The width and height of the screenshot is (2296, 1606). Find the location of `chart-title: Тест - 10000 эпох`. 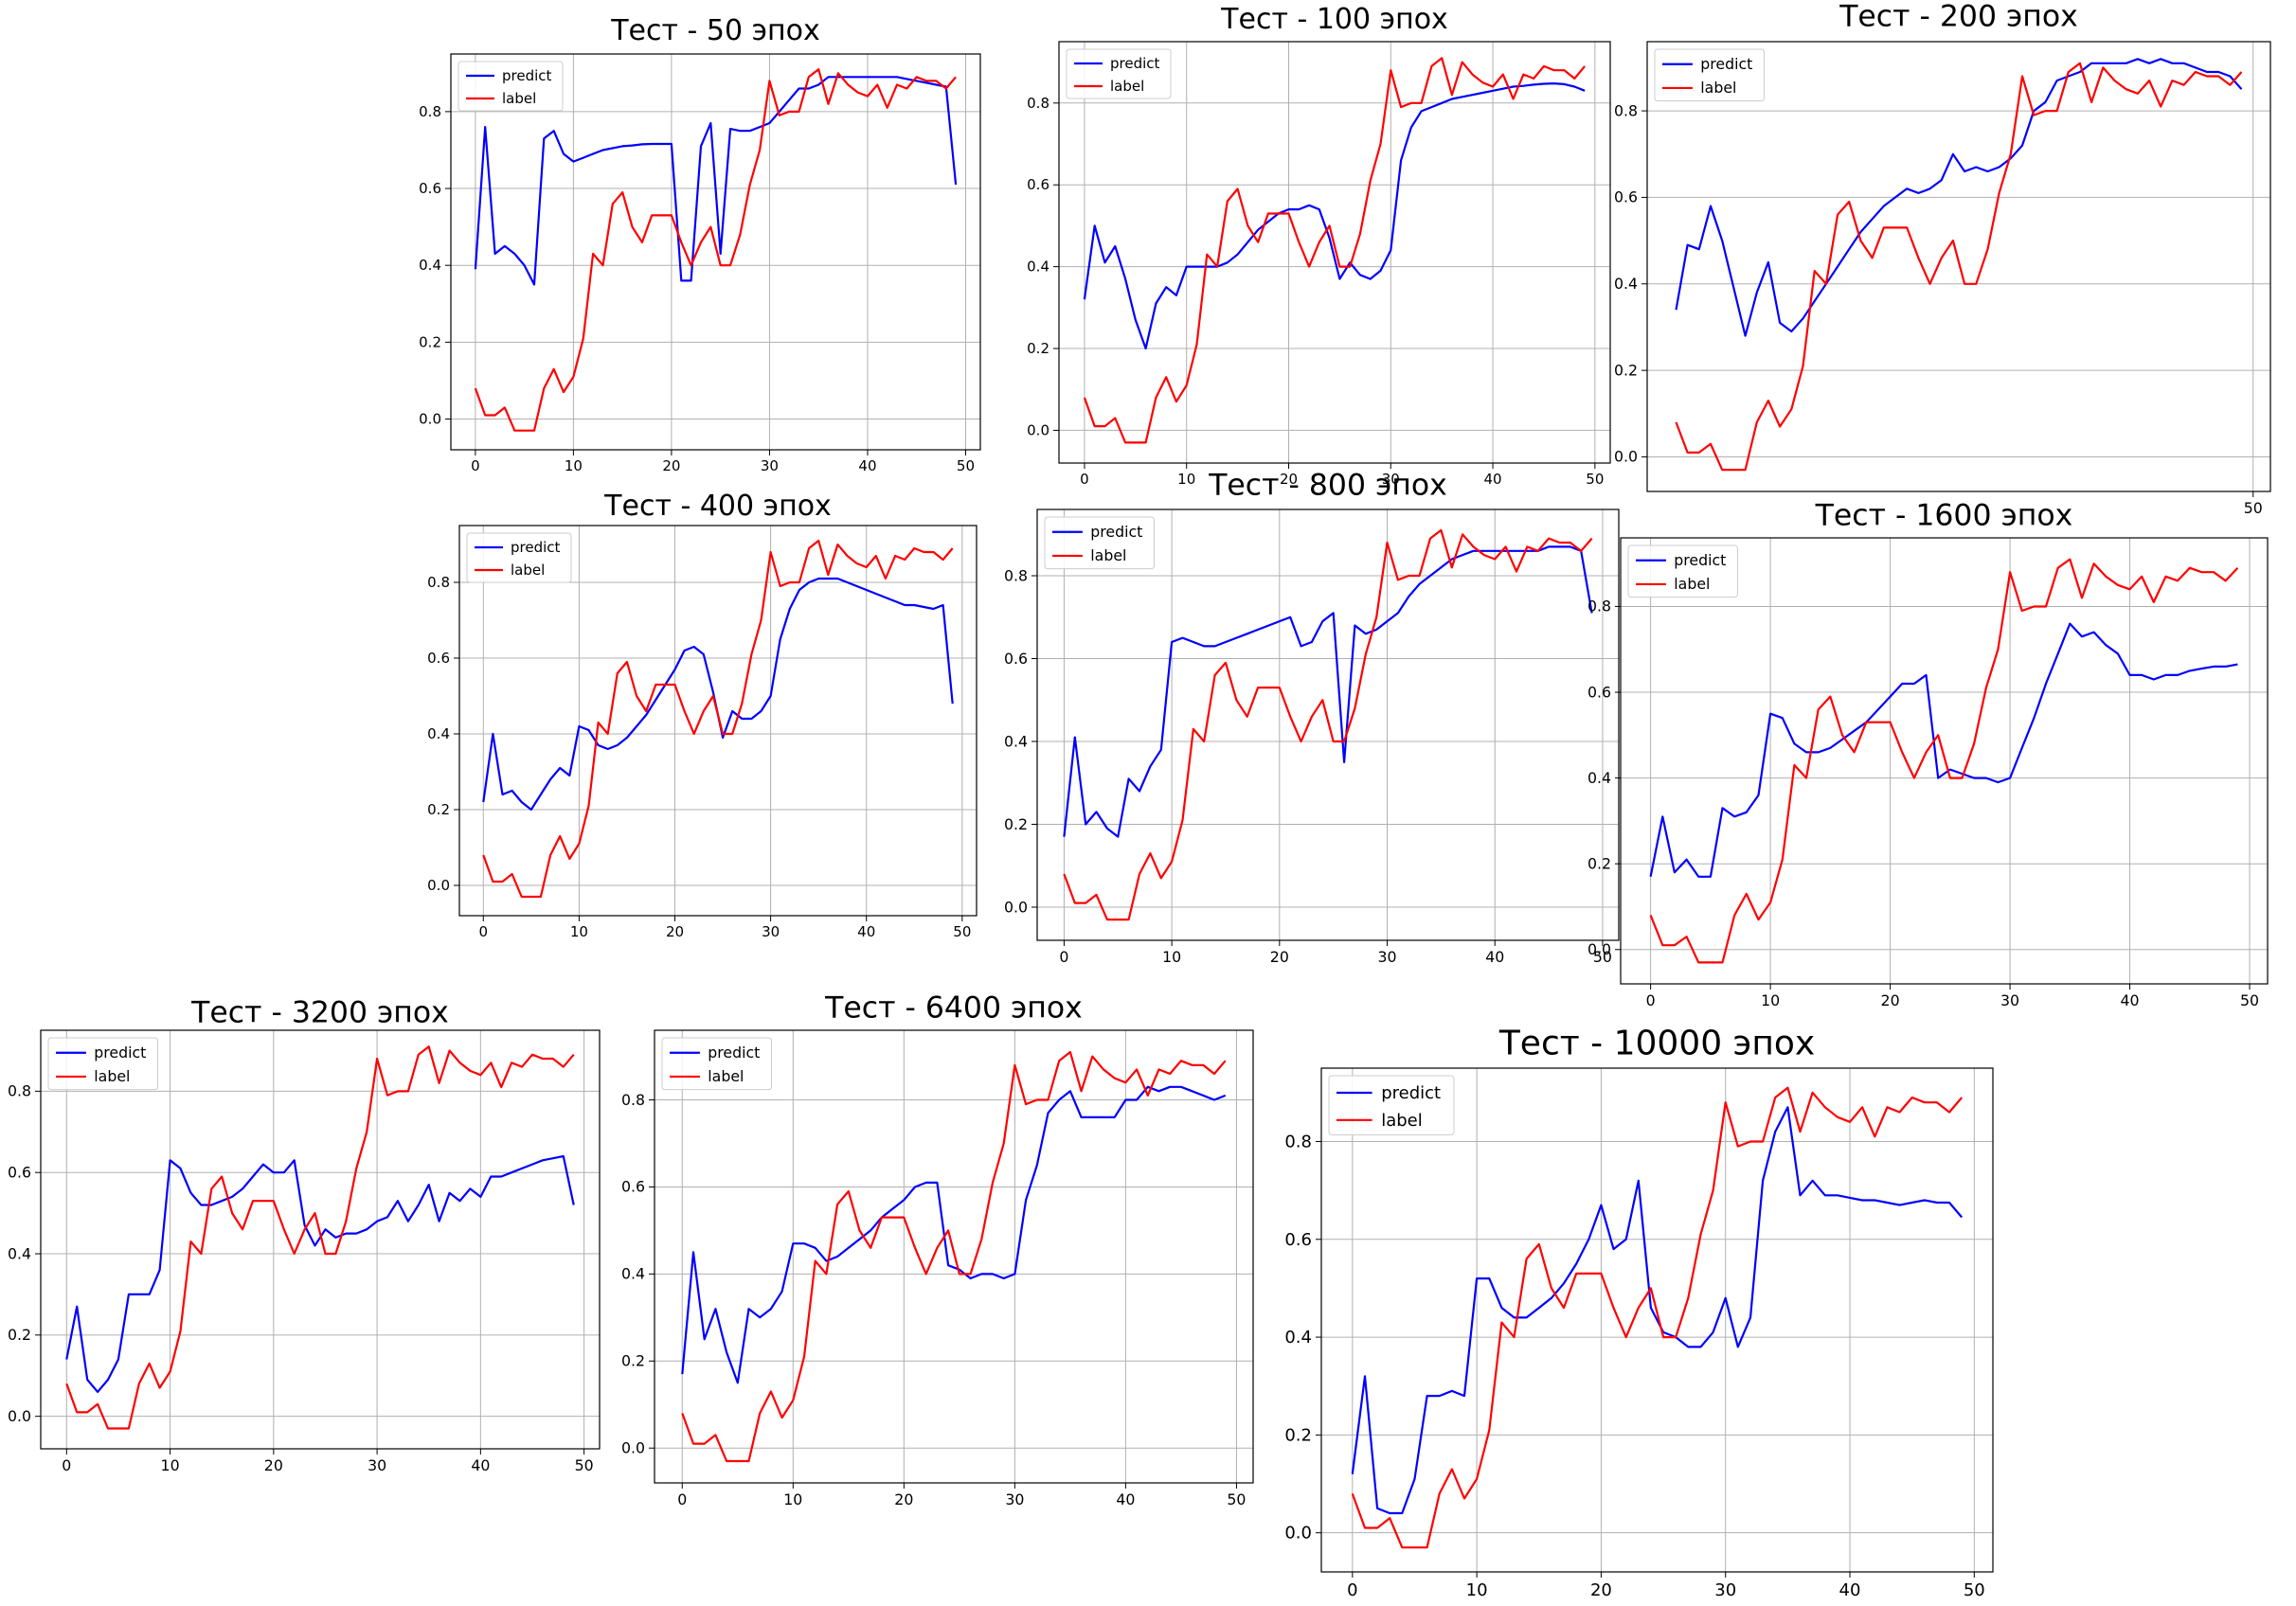

chart-title: Тест - 10000 эпох is located at coordinates (1656, 1044).